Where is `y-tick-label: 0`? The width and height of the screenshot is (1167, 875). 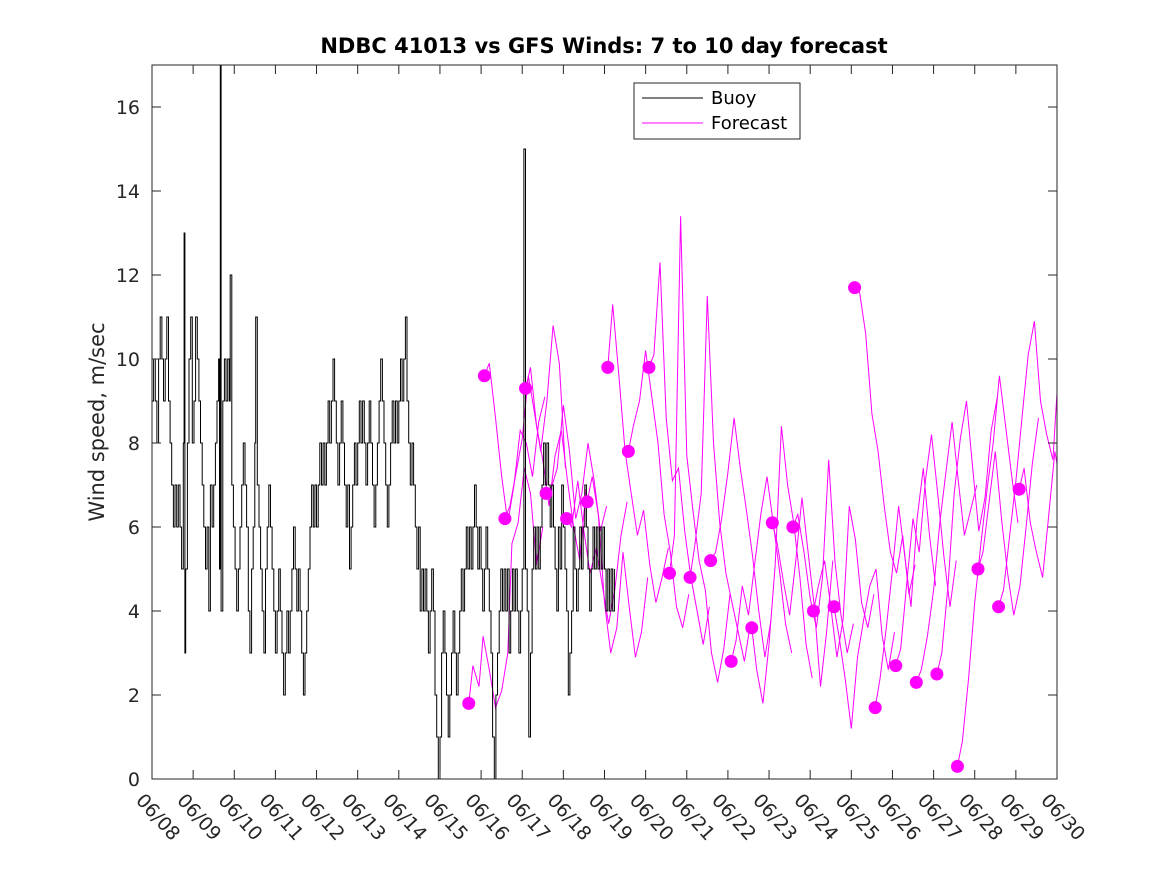 y-tick-label: 0 is located at coordinates (134, 780).